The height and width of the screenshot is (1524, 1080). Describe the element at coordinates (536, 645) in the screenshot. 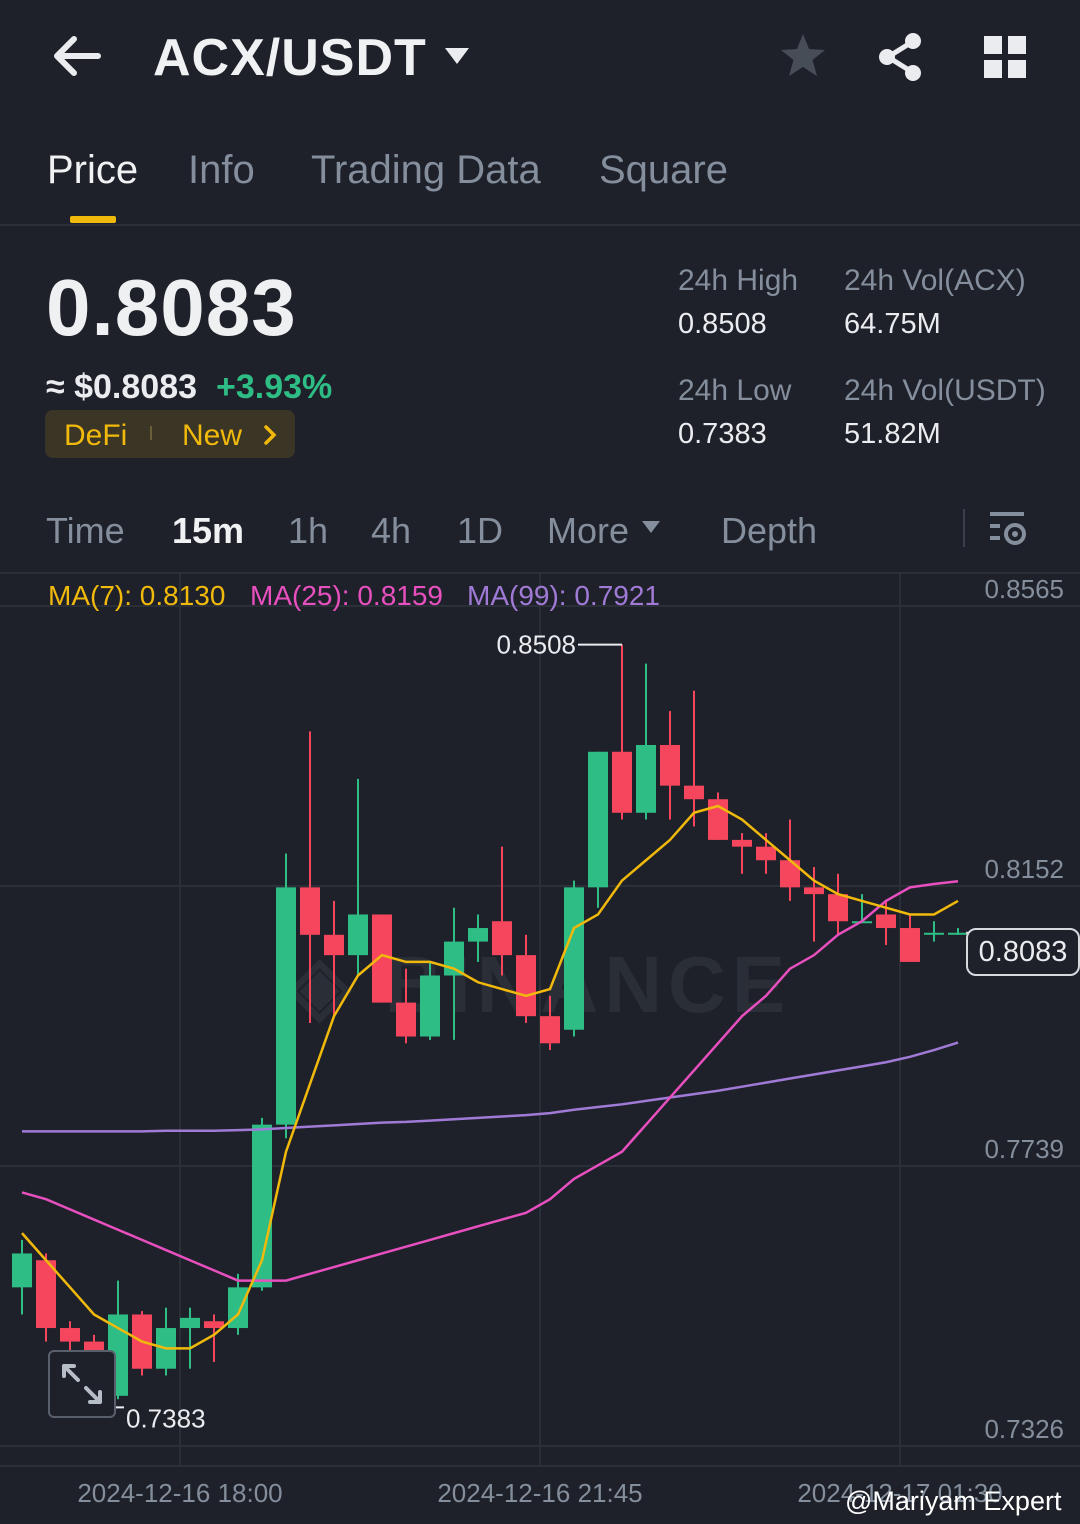

I see `max-price-label: 0.8508` at that location.